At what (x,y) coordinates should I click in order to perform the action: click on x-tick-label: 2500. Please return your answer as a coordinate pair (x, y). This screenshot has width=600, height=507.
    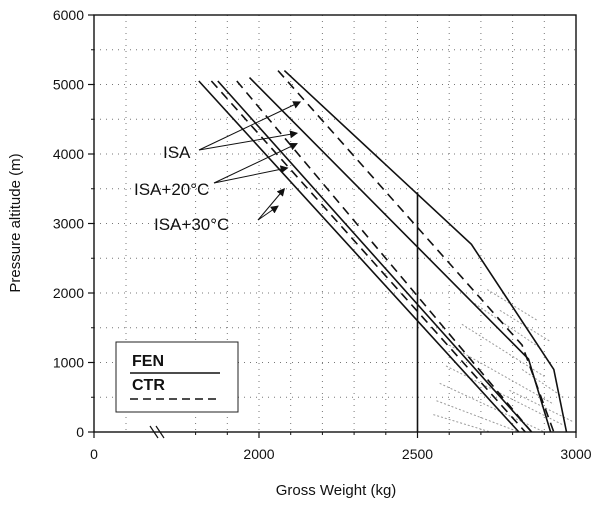
    Looking at the image, I should click on (417, 454).